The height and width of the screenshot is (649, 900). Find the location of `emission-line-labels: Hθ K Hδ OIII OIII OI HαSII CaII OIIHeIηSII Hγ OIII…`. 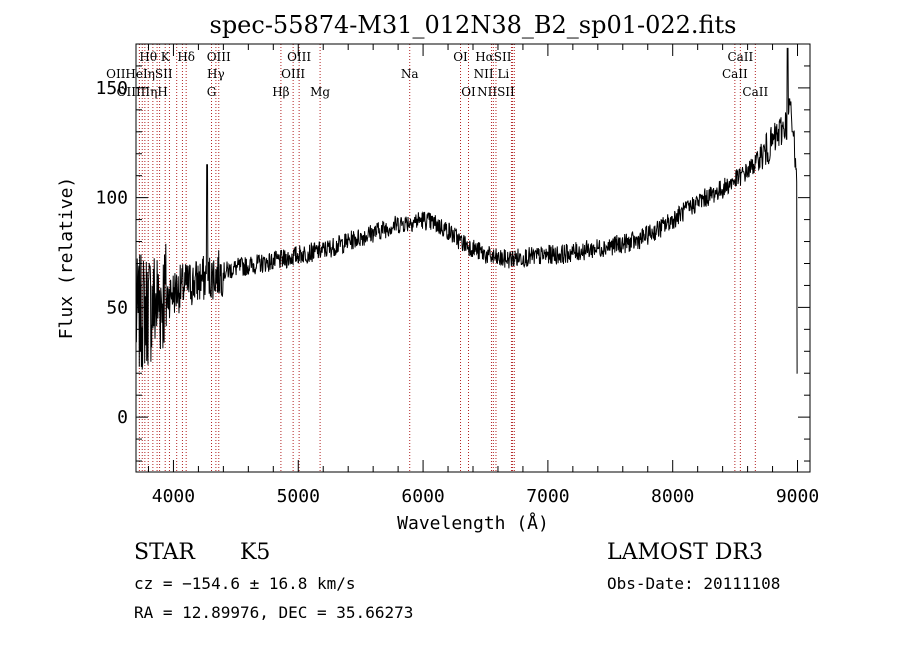

emission-line-labels: Hθ K Hδ OIII OIII OI HαSII CaII OIIHeIηSII Hγ OIII… is located at coordinates (437, 74).